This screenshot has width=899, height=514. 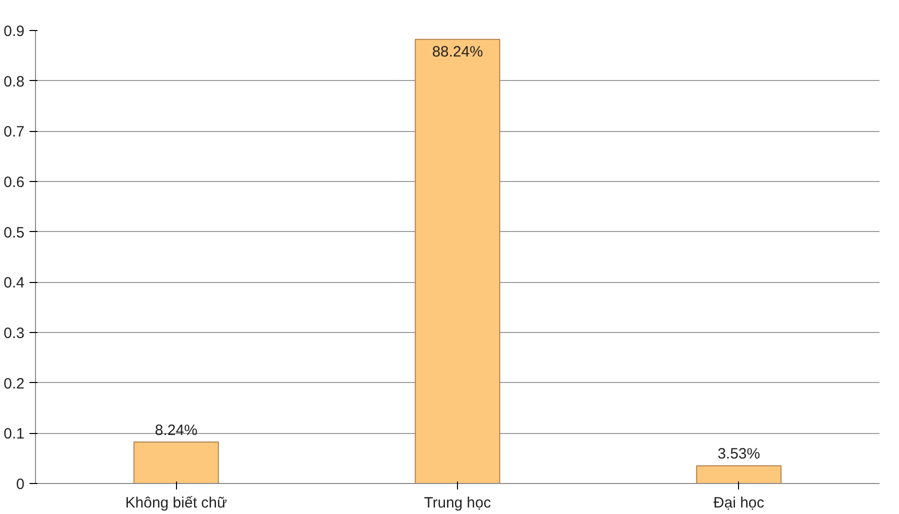 I want to click on y-tick-label: 0, so click(x=20, y=484).